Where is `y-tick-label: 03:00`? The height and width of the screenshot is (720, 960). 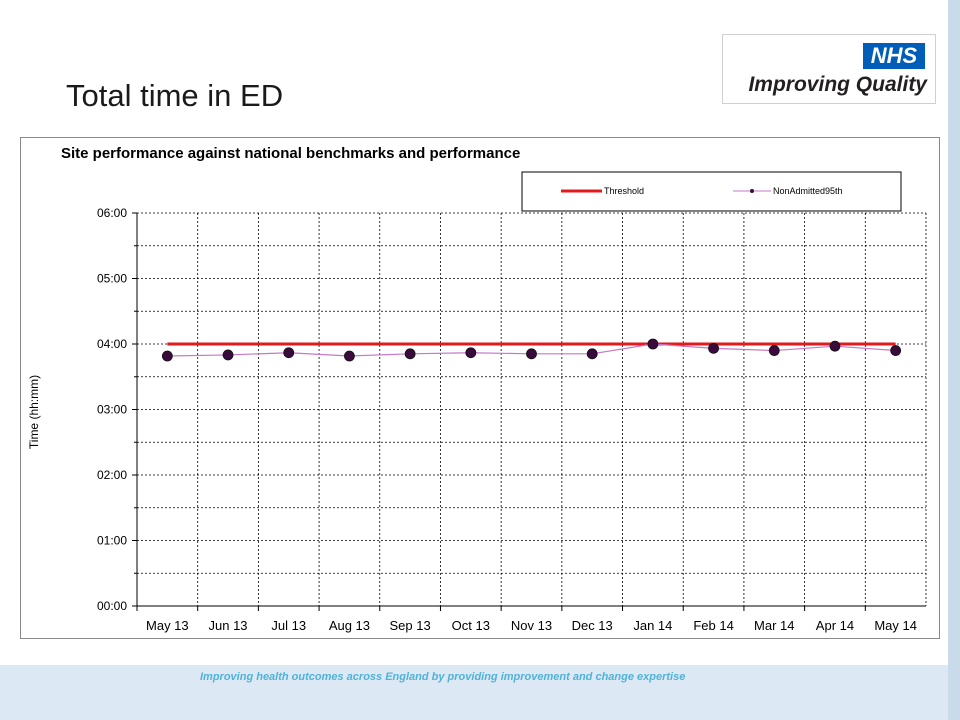 y-tick-label: 03:00 is located at coordinates (112, 410).